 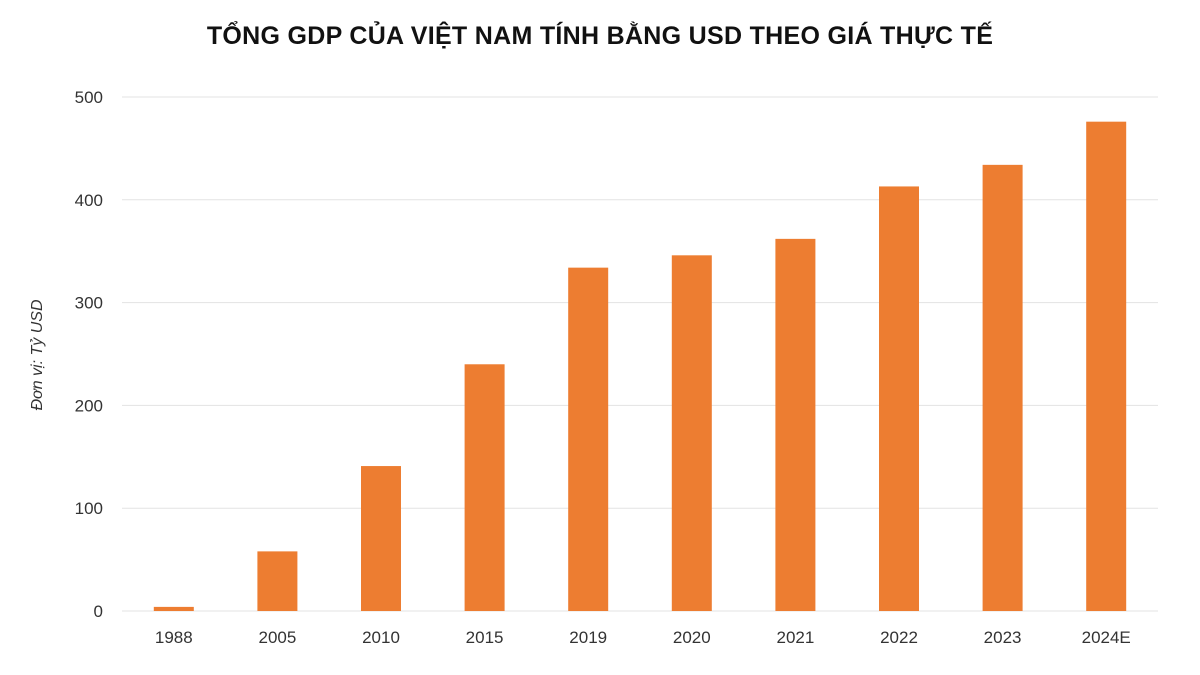 What do you see at coordinates (381, 538) in the screenshot?
I see `bar-2010` at bounding box center [381, 538].